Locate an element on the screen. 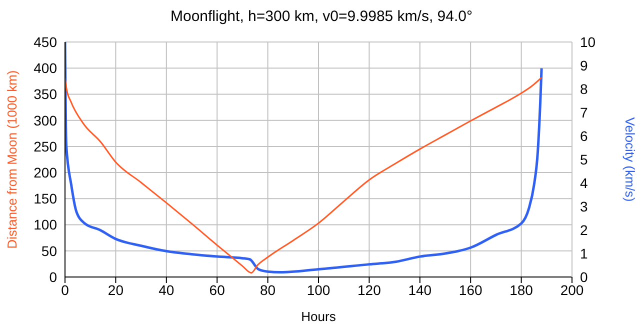 The height and width of the screenshot is (332, 643). x-tick-label: 80 is located at coordinates (268, 290).